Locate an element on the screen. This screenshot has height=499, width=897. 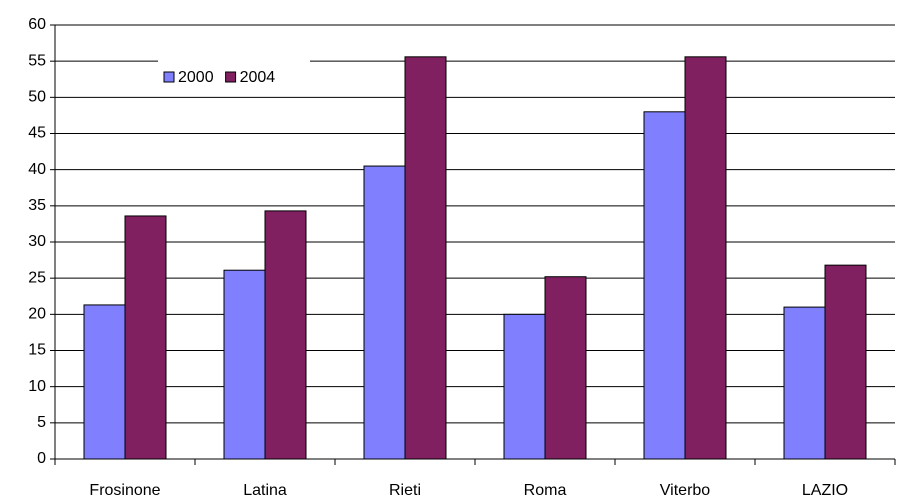
y-tick-label: 55 is located at coordinates (37, 60).